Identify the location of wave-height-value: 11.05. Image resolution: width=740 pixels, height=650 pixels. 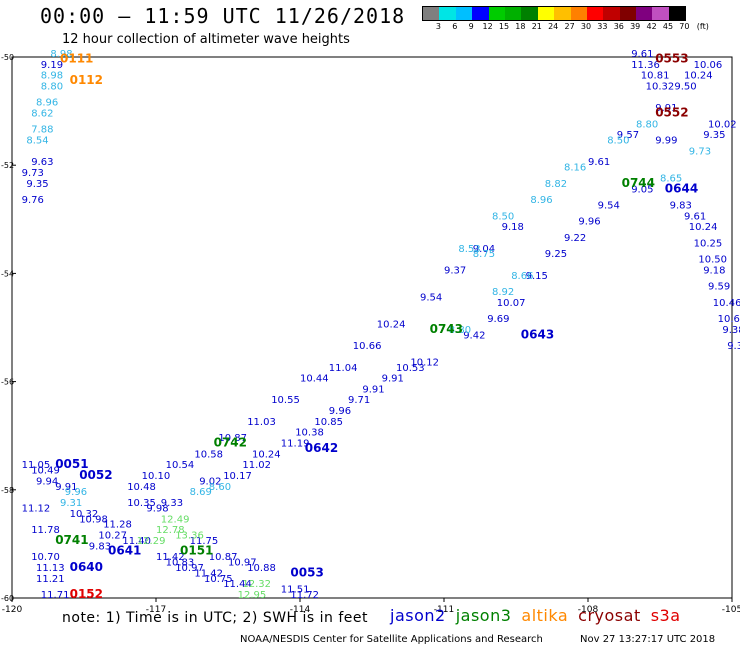
(36, 465).